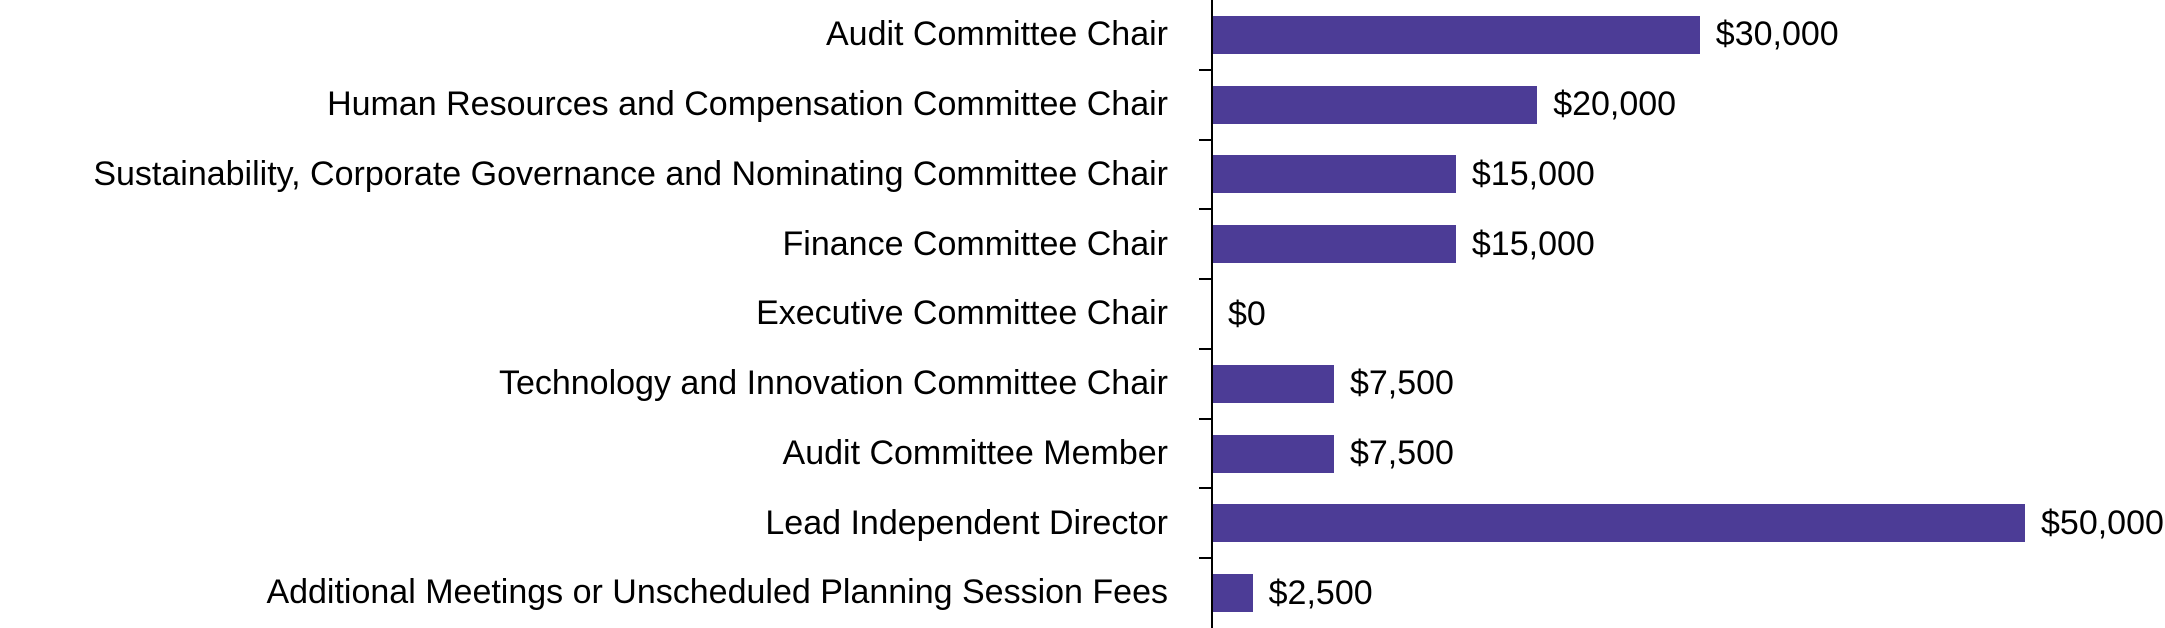 The width and height of the screenshot is (2165, 628). I want to click on chart-row: Audit Committee Chair $30,000, so click(1082, 35).